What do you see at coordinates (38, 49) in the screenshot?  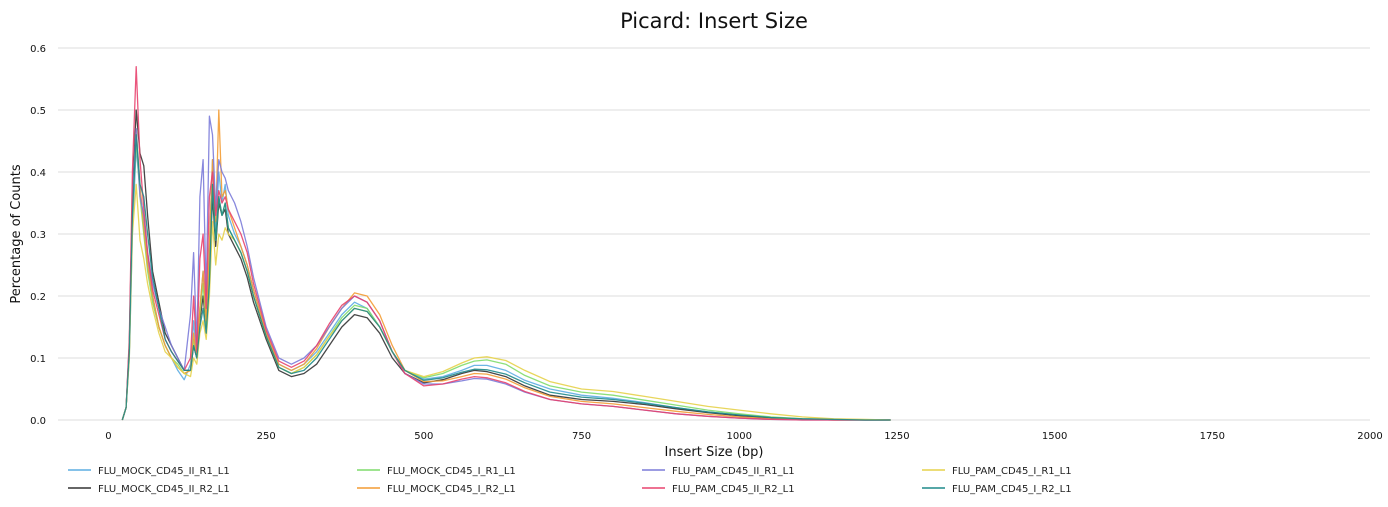 I see `y-tick-label: 0.6` at bounding box center [38, 49].